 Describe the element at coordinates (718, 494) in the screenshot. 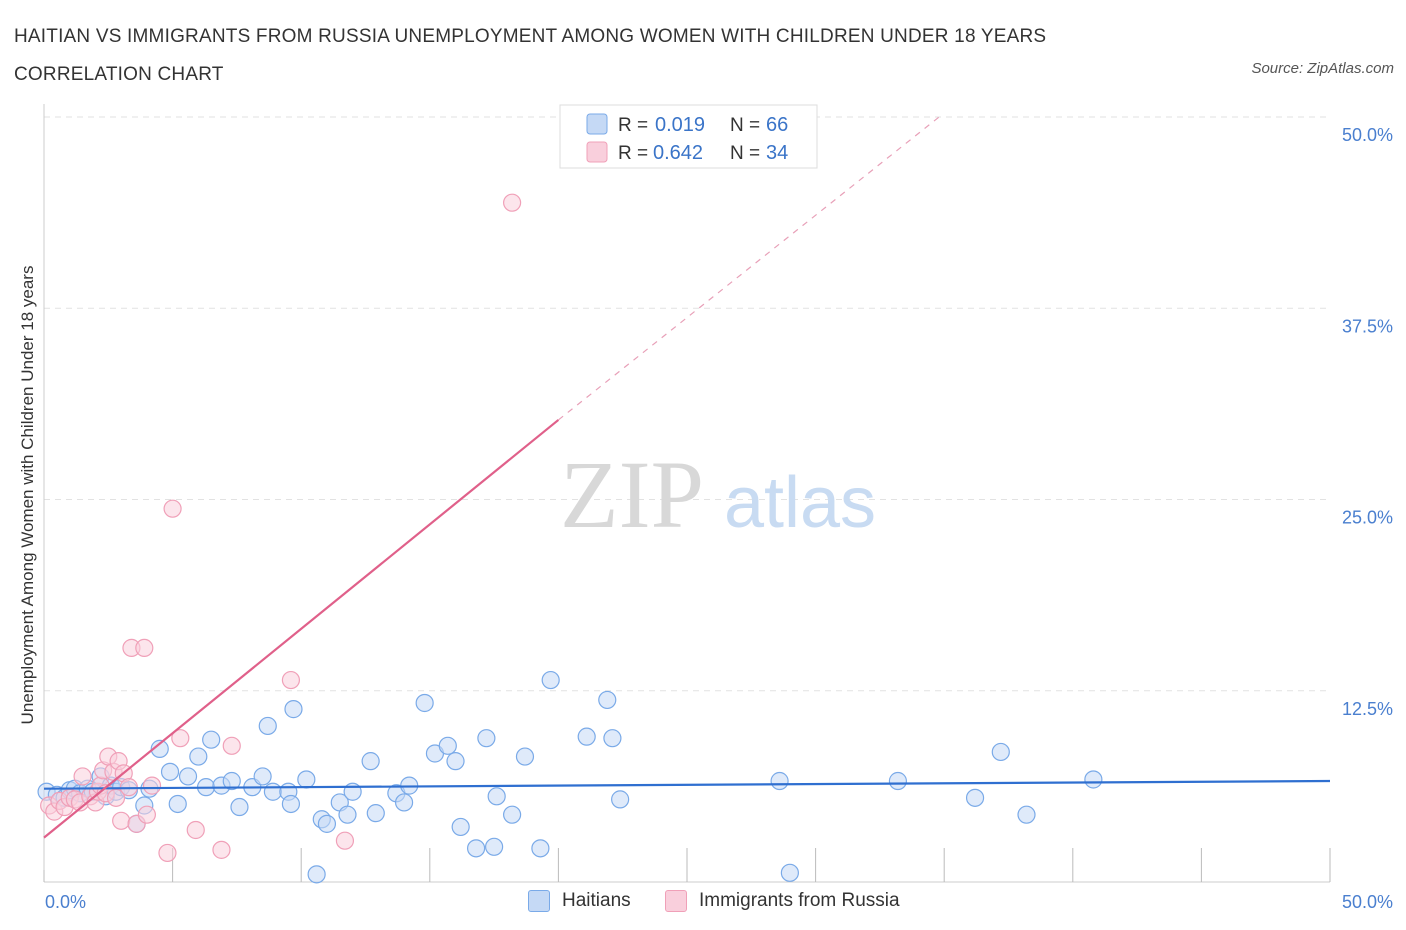

I see `watermark: ZIP atlas` at that location.